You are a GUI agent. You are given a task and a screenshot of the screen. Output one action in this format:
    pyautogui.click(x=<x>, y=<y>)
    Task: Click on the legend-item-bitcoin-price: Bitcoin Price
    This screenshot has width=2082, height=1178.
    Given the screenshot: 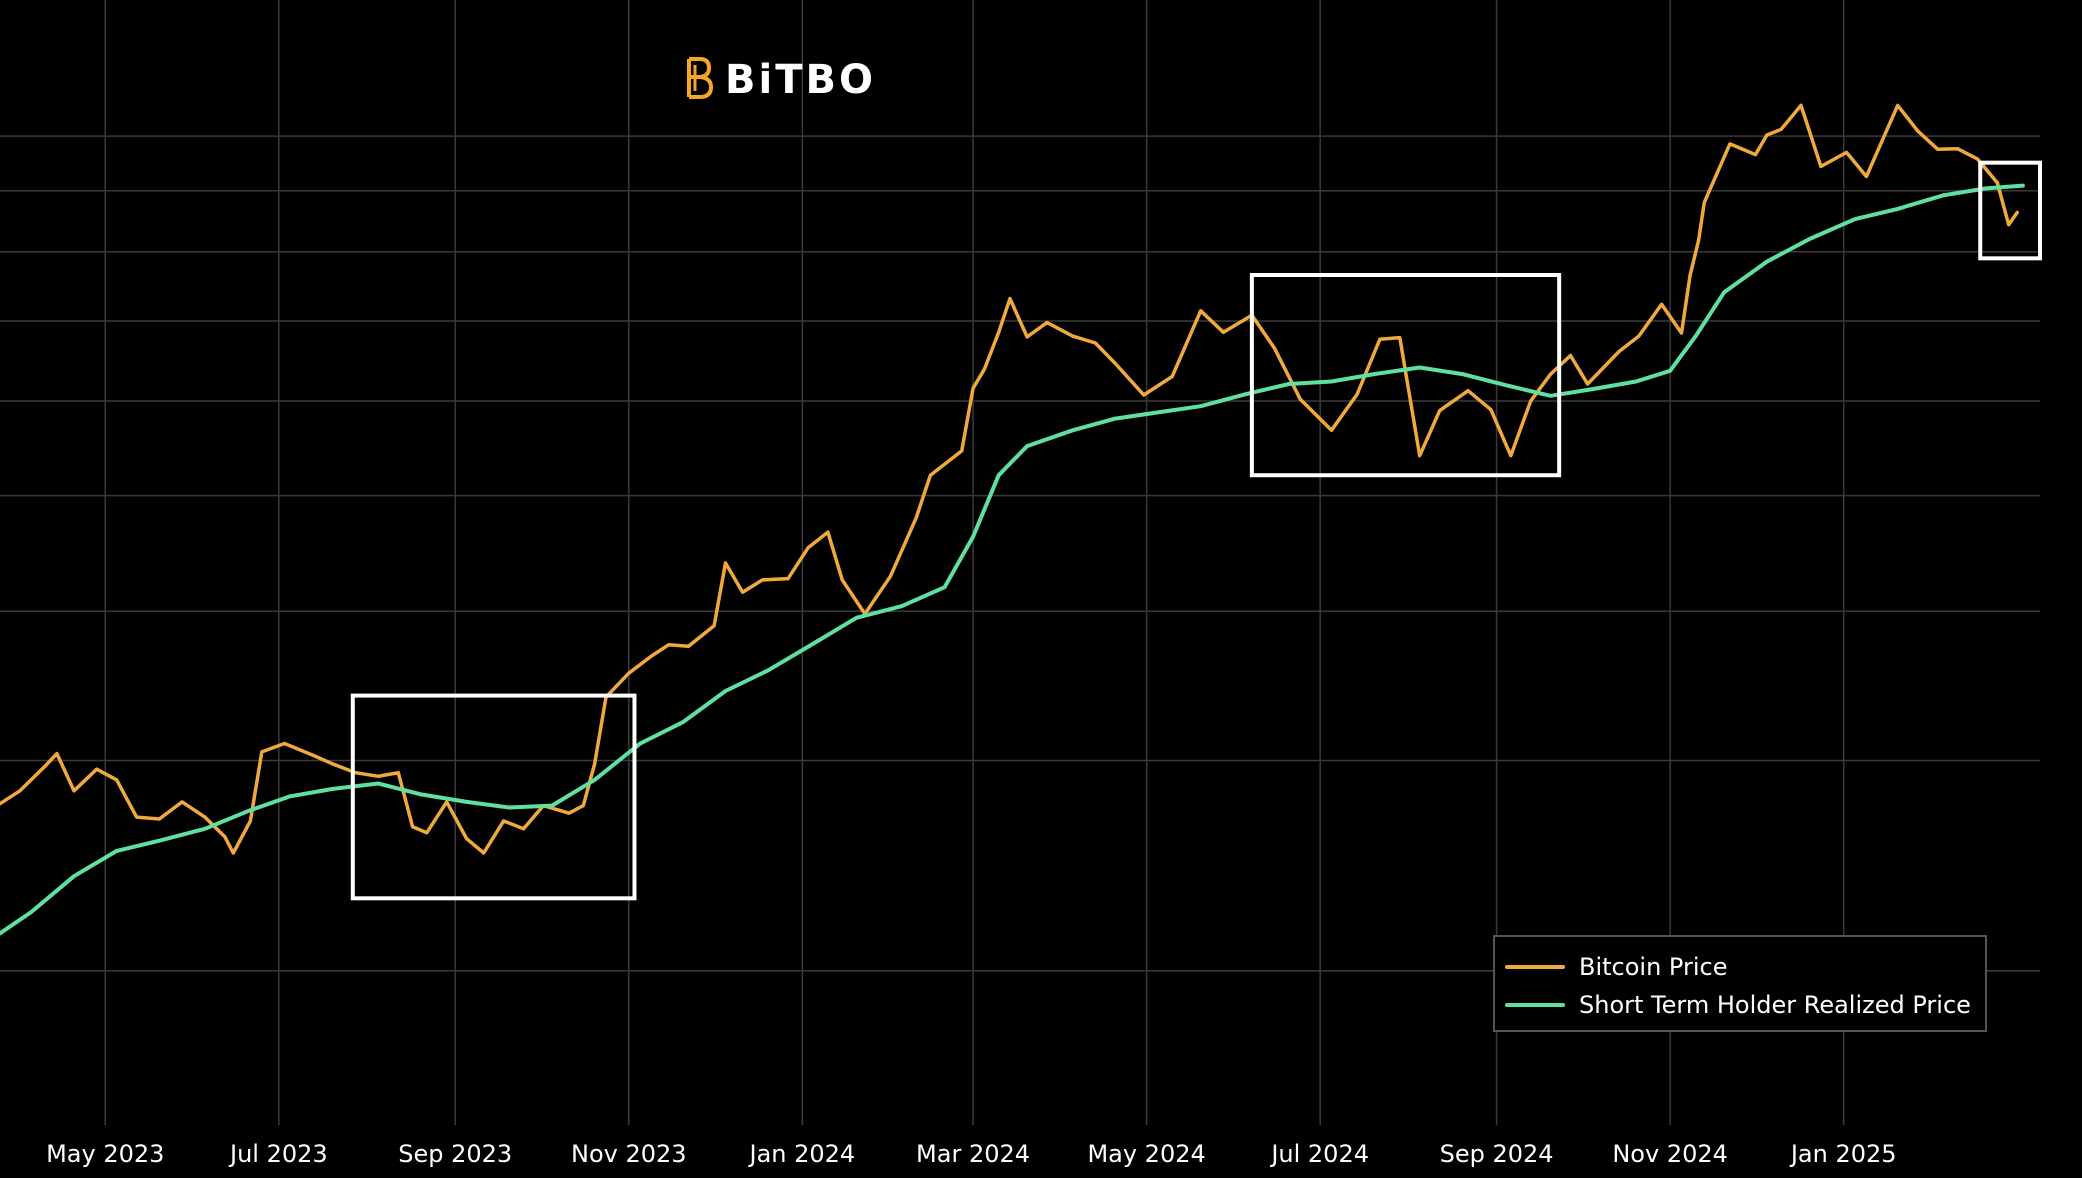 What is the action you would take?
    pyautogui.click(x=1616, y=967)
    